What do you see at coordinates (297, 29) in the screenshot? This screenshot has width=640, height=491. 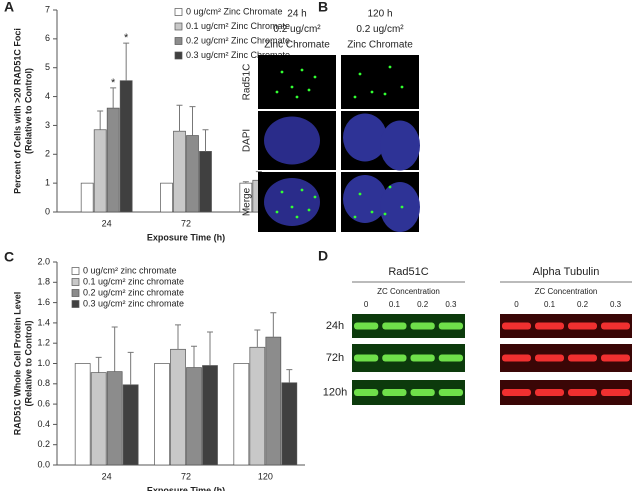 I see `column-header: 0.2 ug/cm²` at bounding box center [297, 29].